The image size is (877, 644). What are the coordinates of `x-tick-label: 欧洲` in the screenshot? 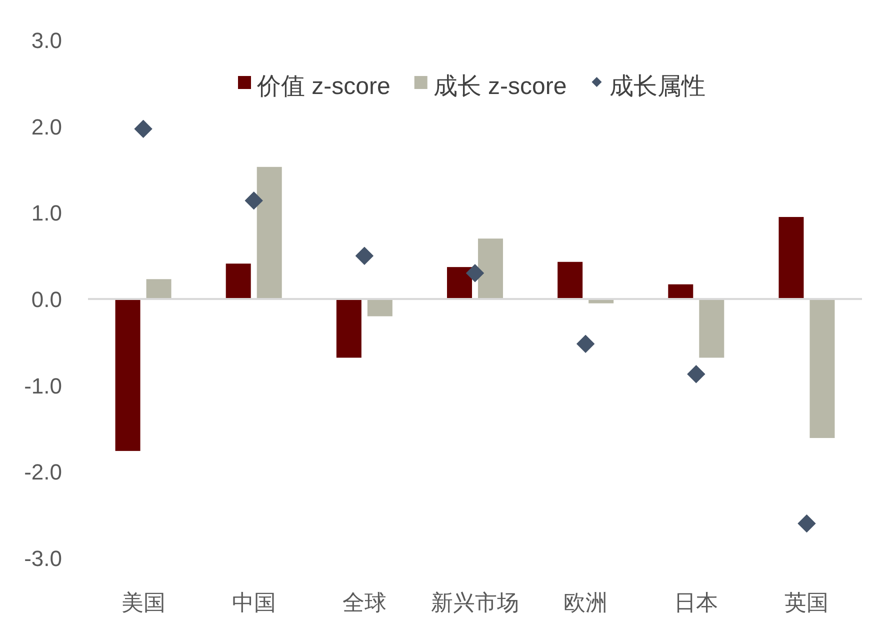 It's located at (586, 602).